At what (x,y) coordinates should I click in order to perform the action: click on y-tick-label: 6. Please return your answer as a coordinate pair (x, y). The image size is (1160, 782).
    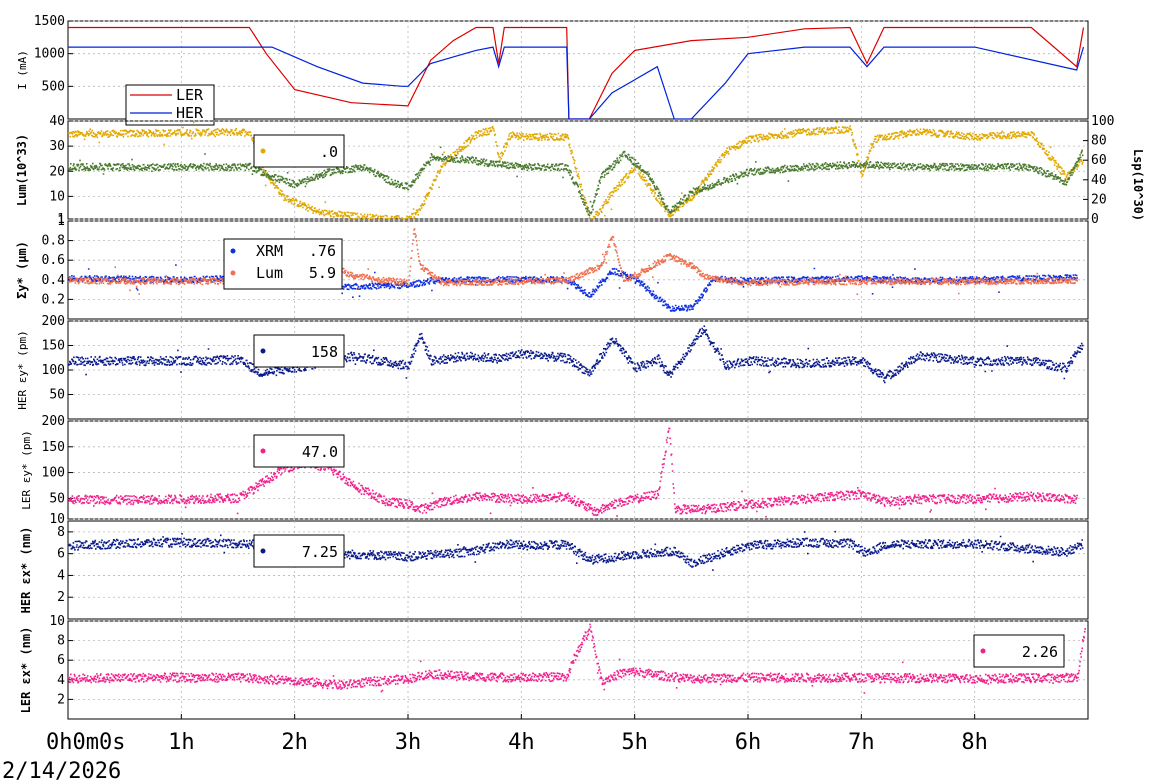
    Looking at the image, I should click on (61, 660).